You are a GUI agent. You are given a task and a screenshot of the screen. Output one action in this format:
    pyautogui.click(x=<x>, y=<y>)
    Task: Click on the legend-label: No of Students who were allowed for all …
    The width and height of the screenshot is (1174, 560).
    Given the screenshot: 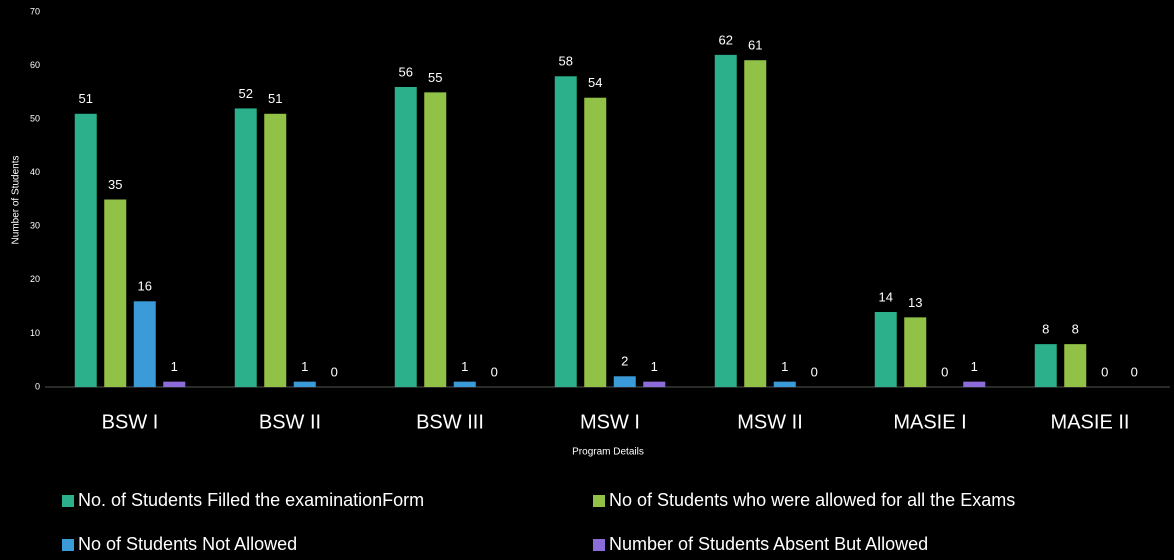 What is the action you would take?
    pyautogui.click(x=812, y=500)
    